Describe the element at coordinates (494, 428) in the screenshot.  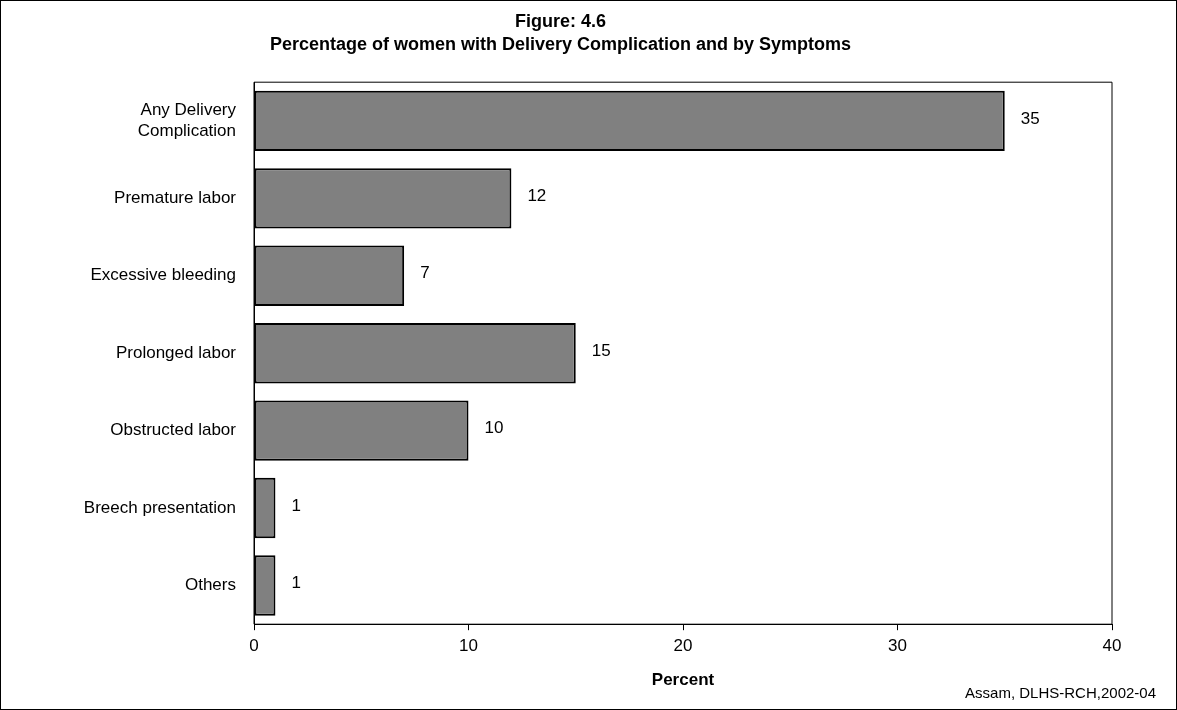
I see `data-label: 10` at that location.